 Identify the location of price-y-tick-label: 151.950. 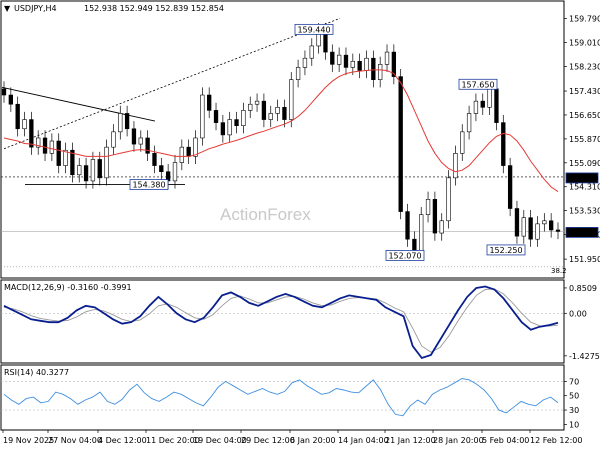
(584, 259).